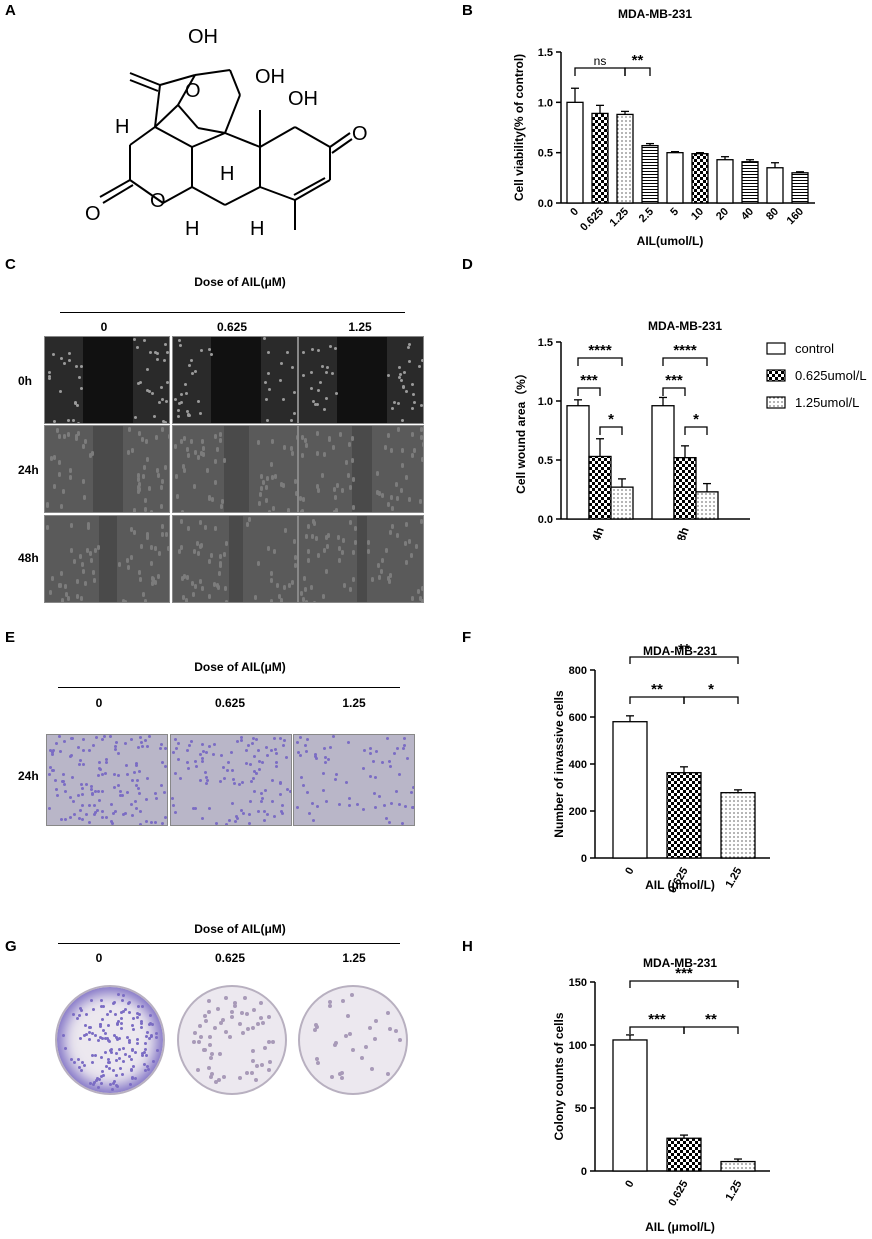 Image resolution: width=872 pixels, height=1239 pixels. Describe the element at coordinates (584, 1172) in the screenshot. I see `y-tick-label: 0` at that location.